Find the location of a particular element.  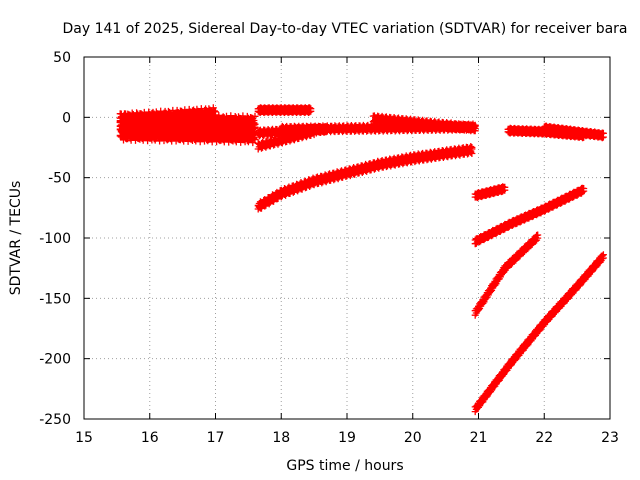

data-series-band-a2 is located at coordinates (167, 118).